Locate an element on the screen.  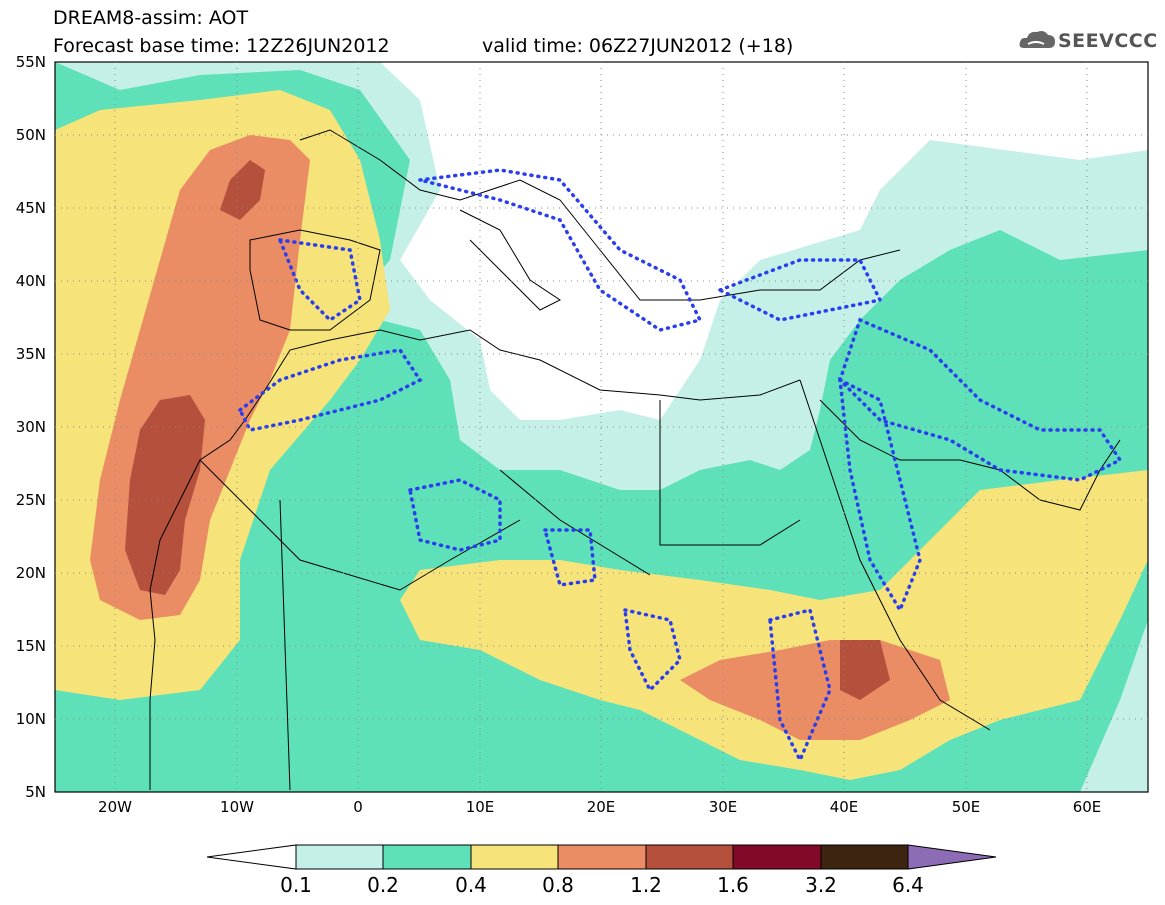
aot-1.2-region-north is located at coordinates (242, 190).